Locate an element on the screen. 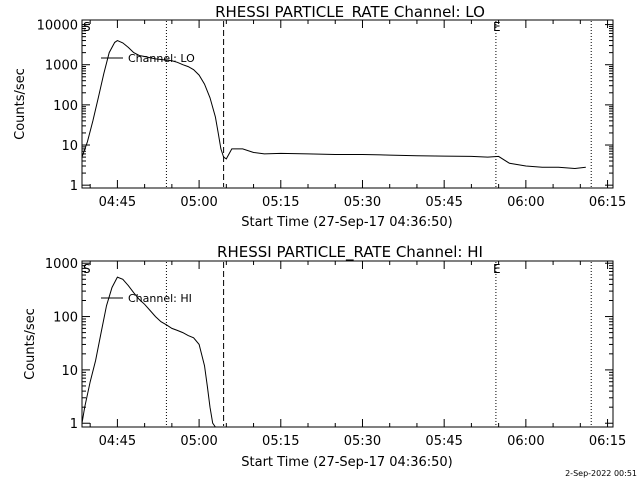 The image size is (640, 480). footer-timestamp: 2-Sep-2022 00:51 is located at coordinates (601, 473).